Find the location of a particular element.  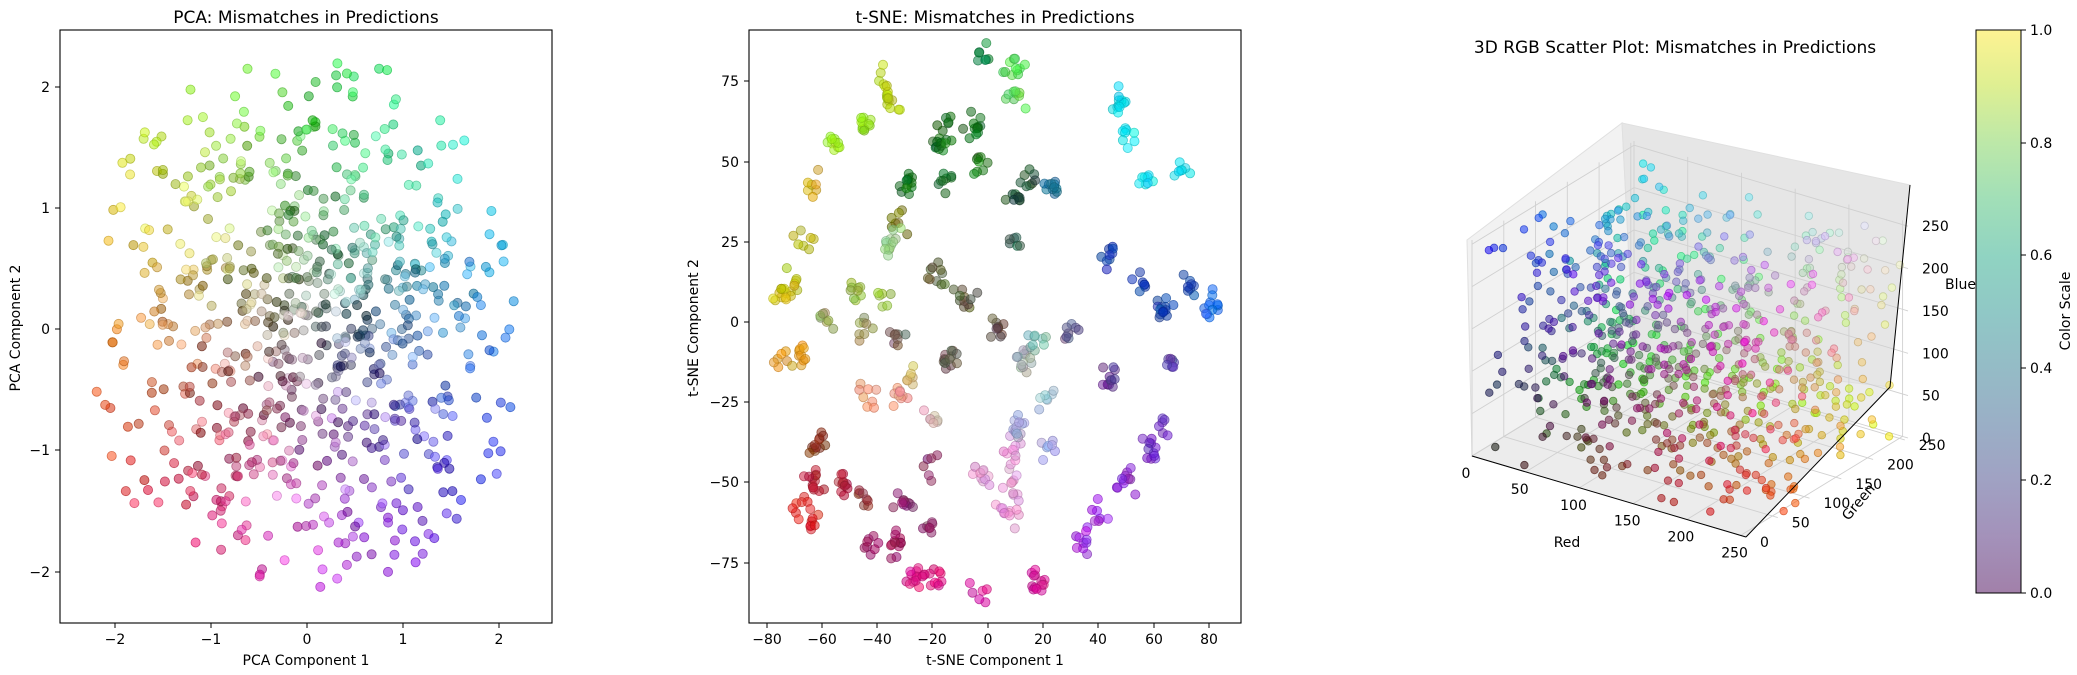

rgb3d-tick-label: 150 is located at coordinates (1627, 522).